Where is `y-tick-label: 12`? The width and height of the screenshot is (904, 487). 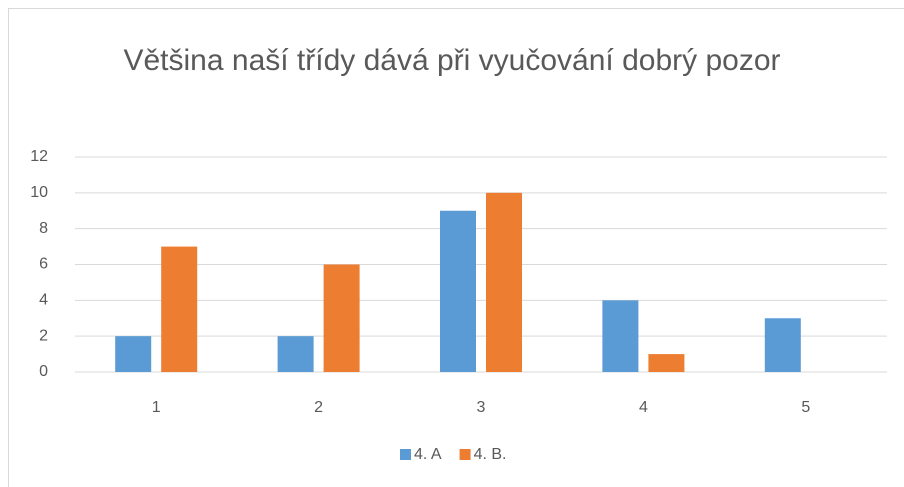 y-tick-label: 12 is located at coordinates (39, 156).